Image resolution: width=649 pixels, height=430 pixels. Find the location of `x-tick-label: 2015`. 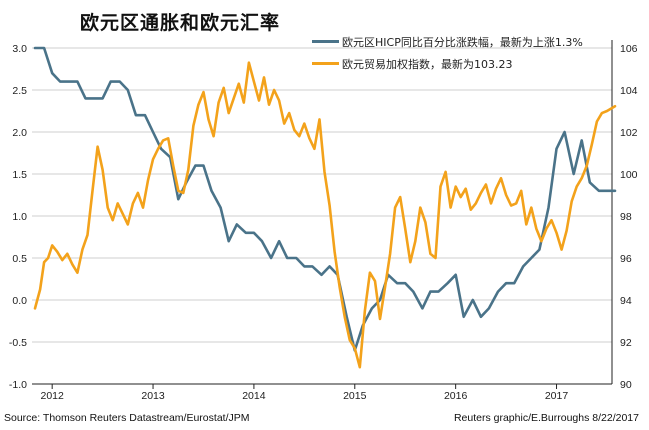

x-tick-label: 2015 is located at coordinates (355, 396).